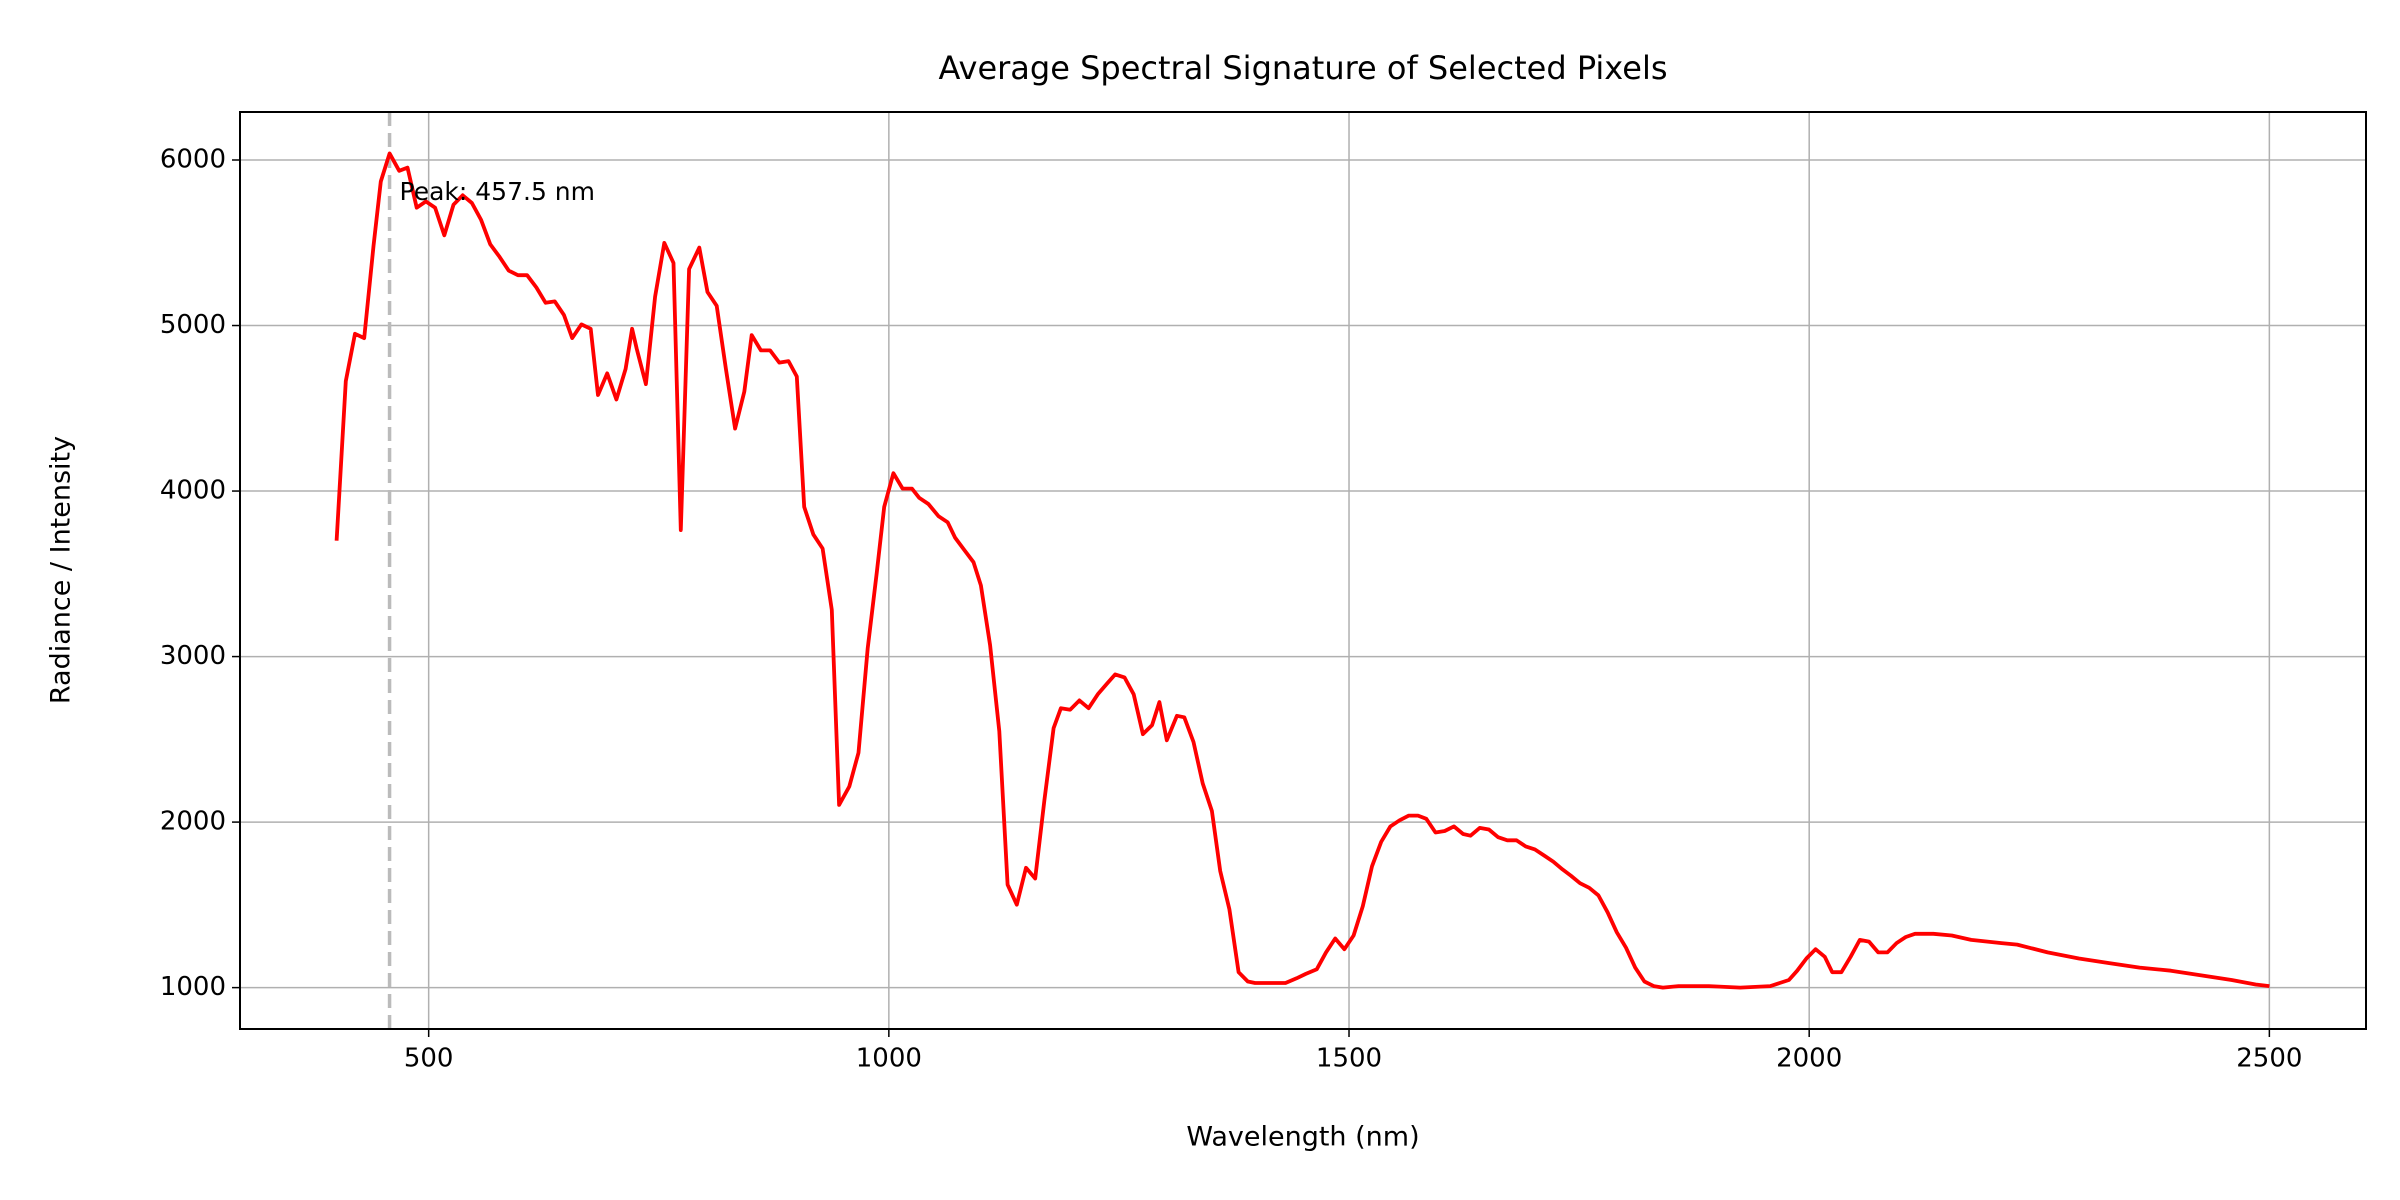  I want to click on x-tick-label: 2000, so click(1809, 1059).